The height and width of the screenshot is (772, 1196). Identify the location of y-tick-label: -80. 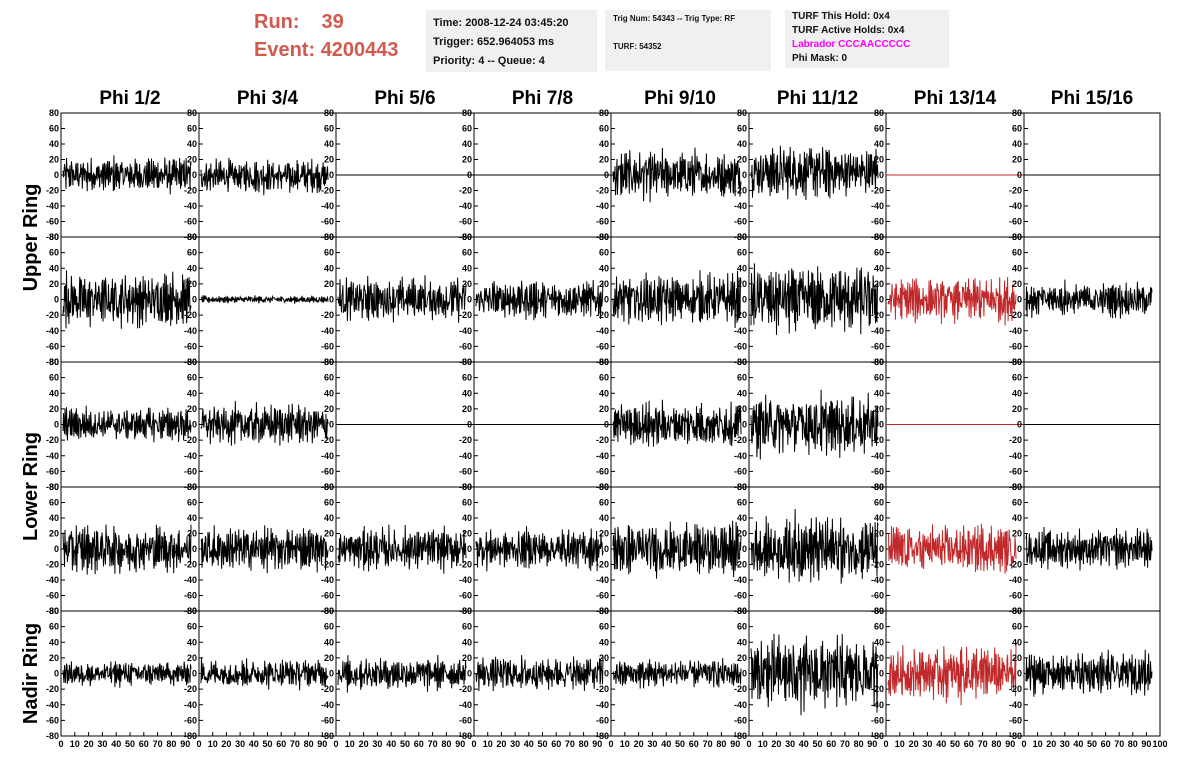
(52, 487).